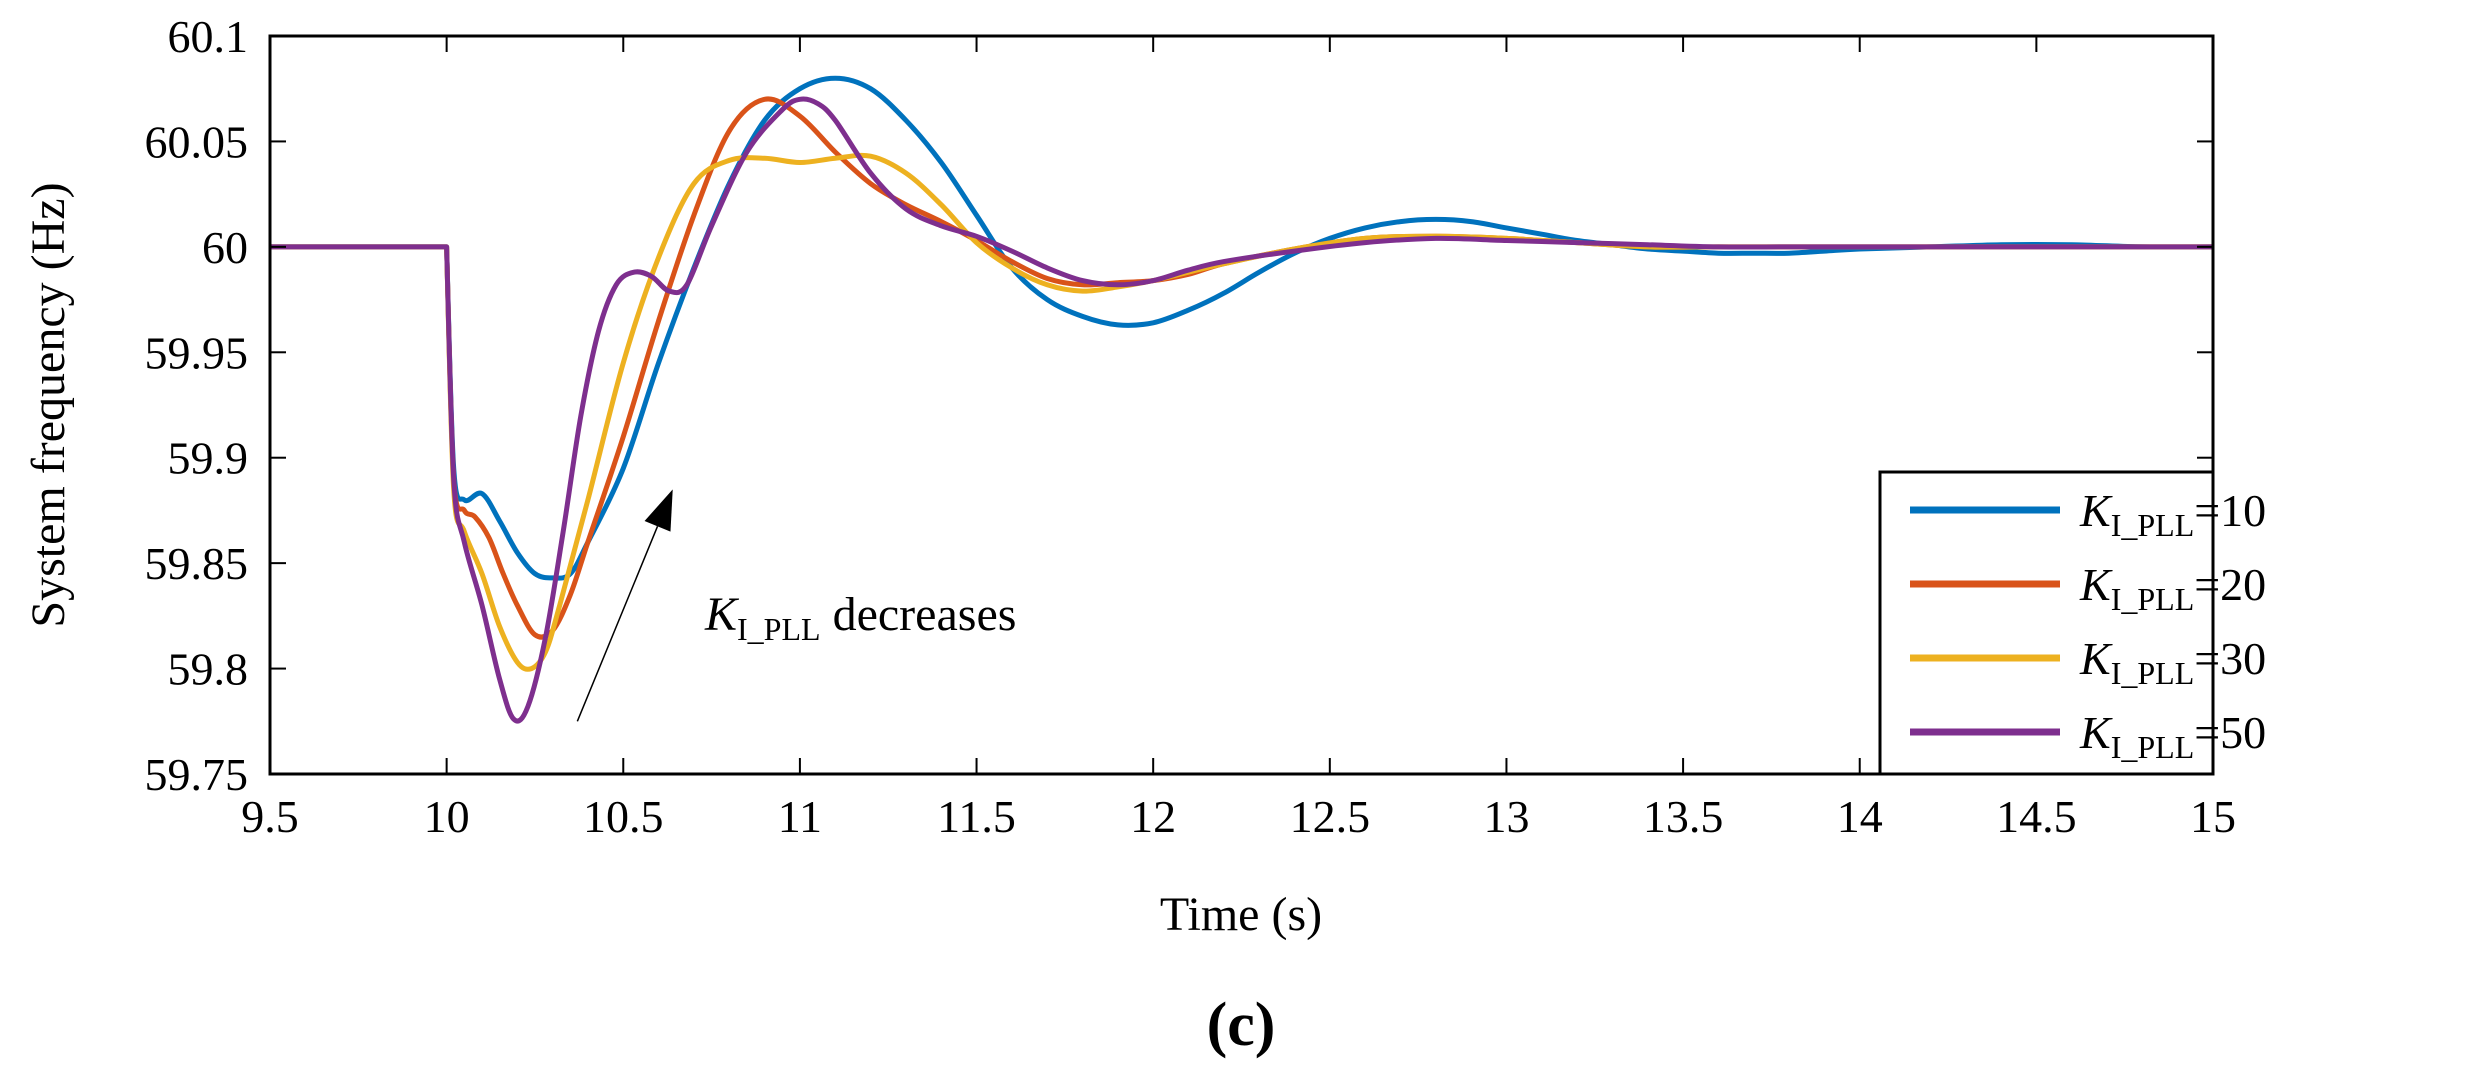  What do you see at coordinates (447, 816) in the screenshot?
I see `x-tick-label: 10` at bounding box center [447, 816].